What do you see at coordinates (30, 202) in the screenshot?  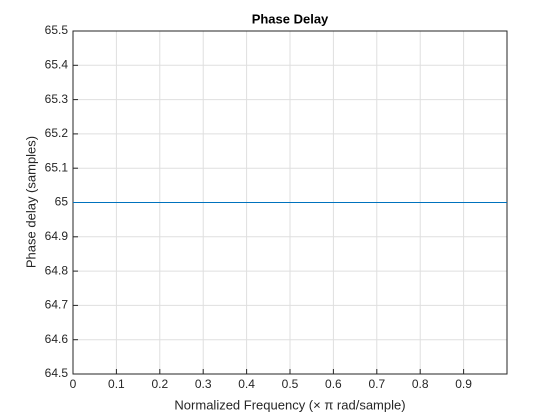 I see `y-axis-label: Phase delay (samples)` at bounding box center [30, 202].